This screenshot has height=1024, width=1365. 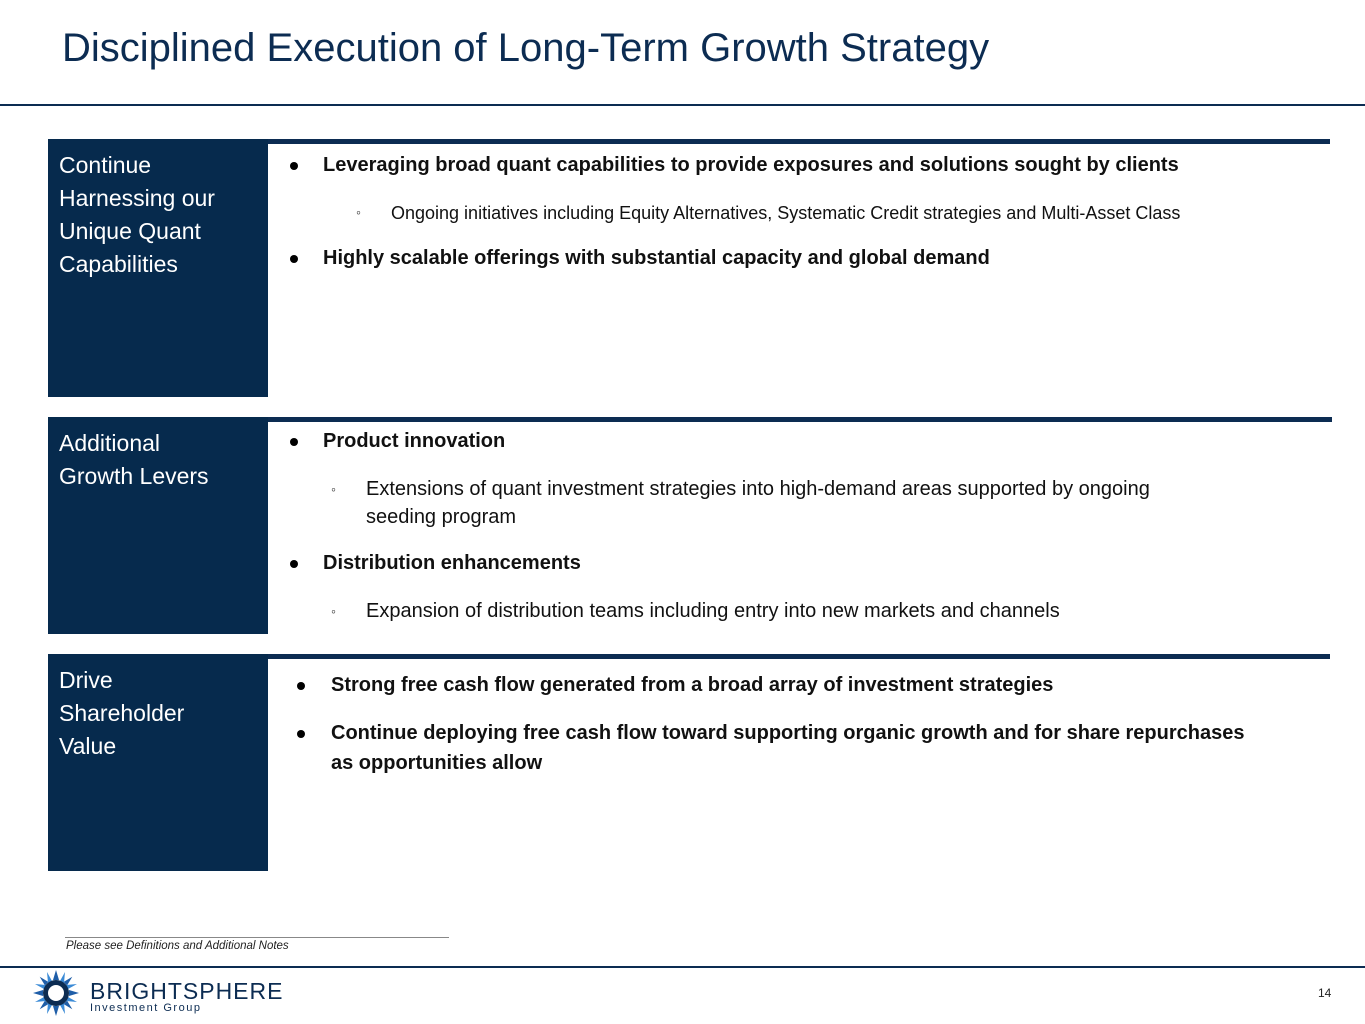 What do you see at coordinates (414, 441) in the screenshot?
I see `section-2-bullet-1: Product innovation` at bounding box center [414, 441].